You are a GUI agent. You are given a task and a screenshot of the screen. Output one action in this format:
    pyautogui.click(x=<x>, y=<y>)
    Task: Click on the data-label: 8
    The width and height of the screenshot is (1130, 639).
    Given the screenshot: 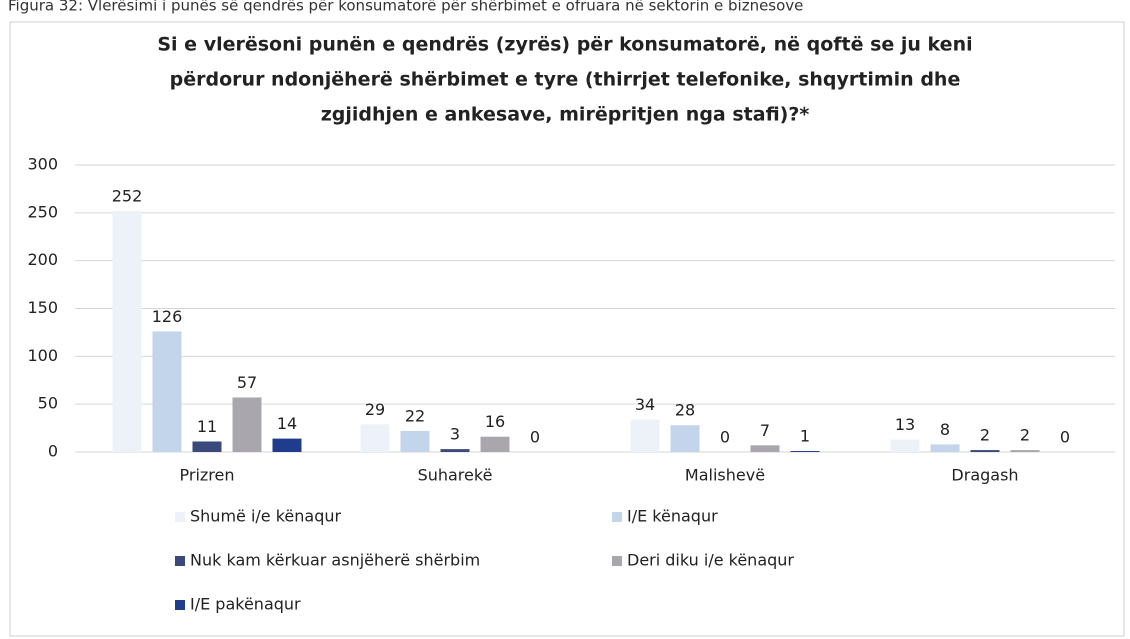 What is the action you would take?
    pyautogui.click(x=945, y=429)
    